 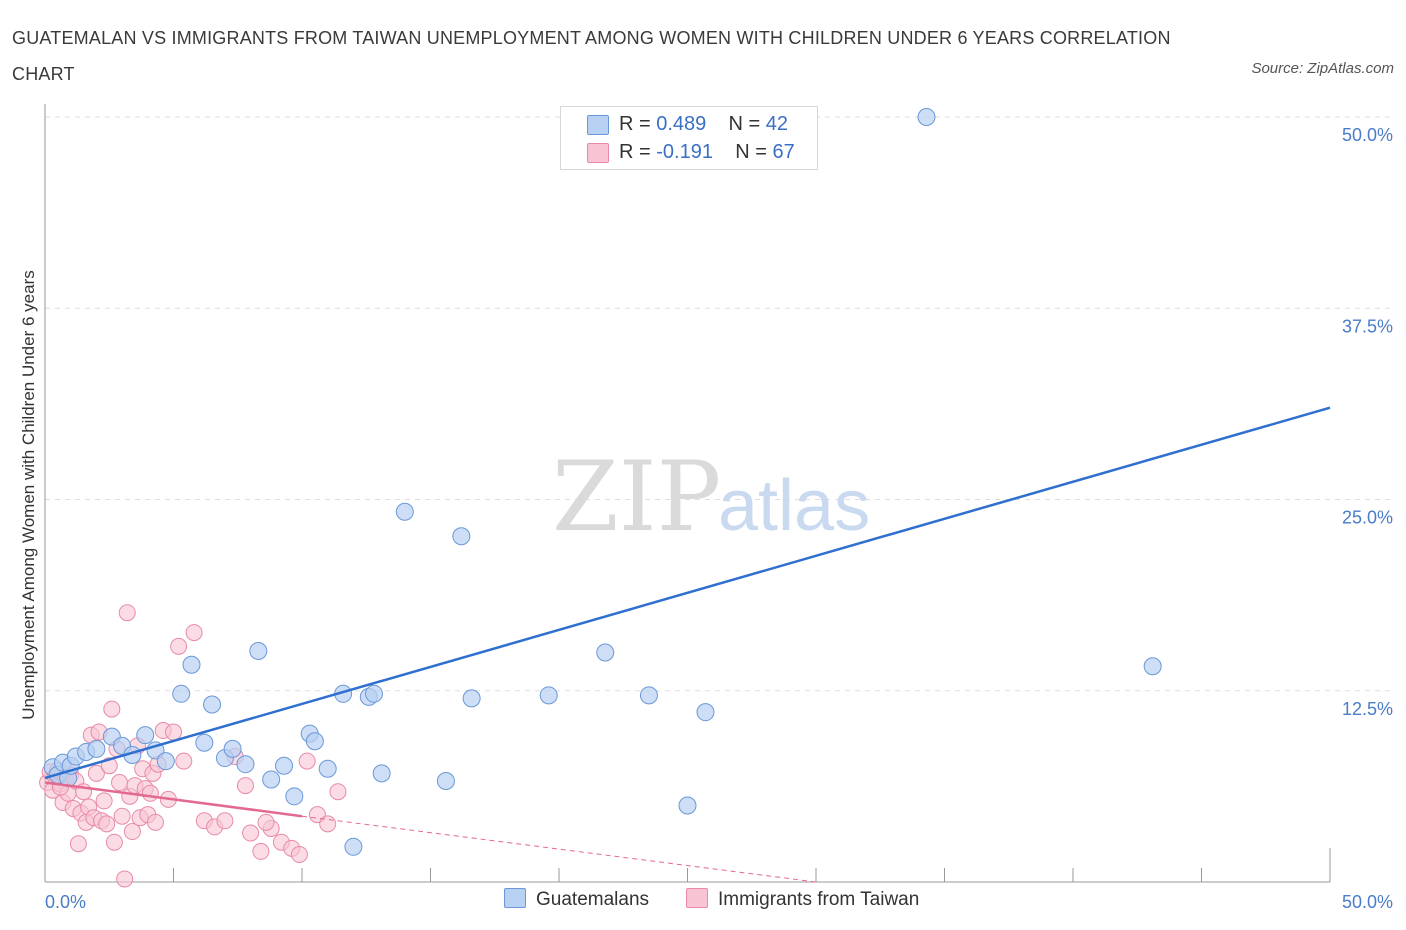 What do you see at coordinates (1367, 902) in the screenshot?
I see `x-tick-label: 50.0%` at bounding box center [1367, 902].